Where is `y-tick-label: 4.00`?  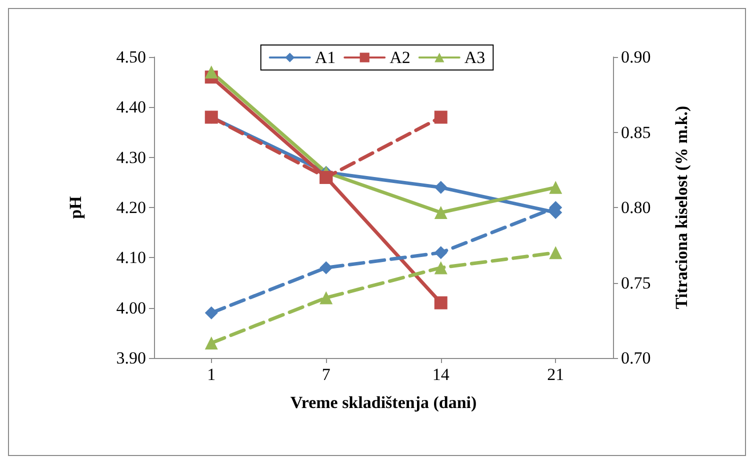 y-tick-label: 4.00 is located at coordinates (131, 308).